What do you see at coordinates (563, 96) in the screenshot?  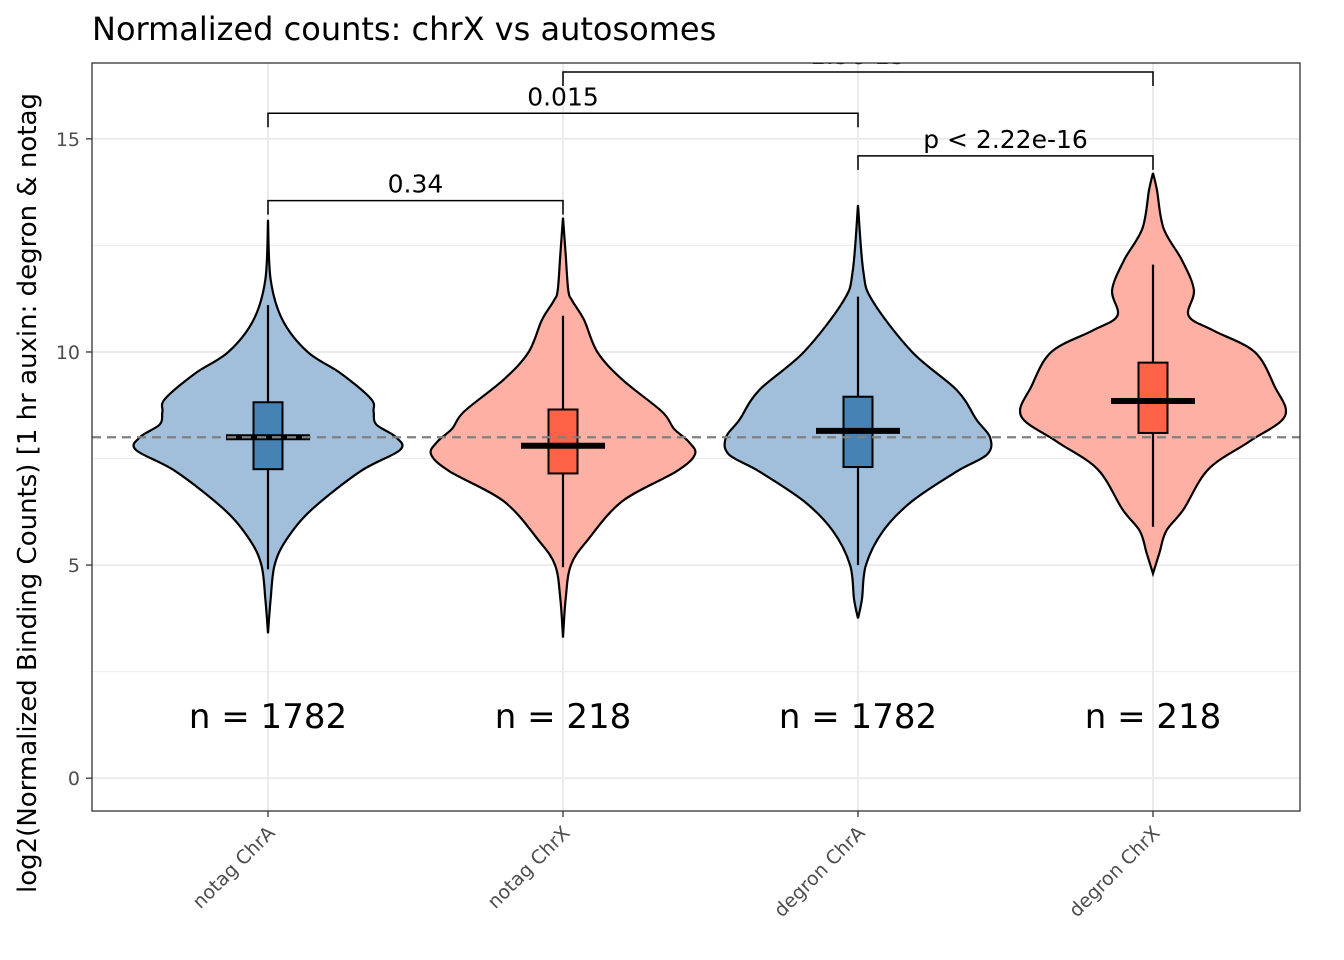 I see `p-value-label: 0.015` at bounding box center [563, 96].